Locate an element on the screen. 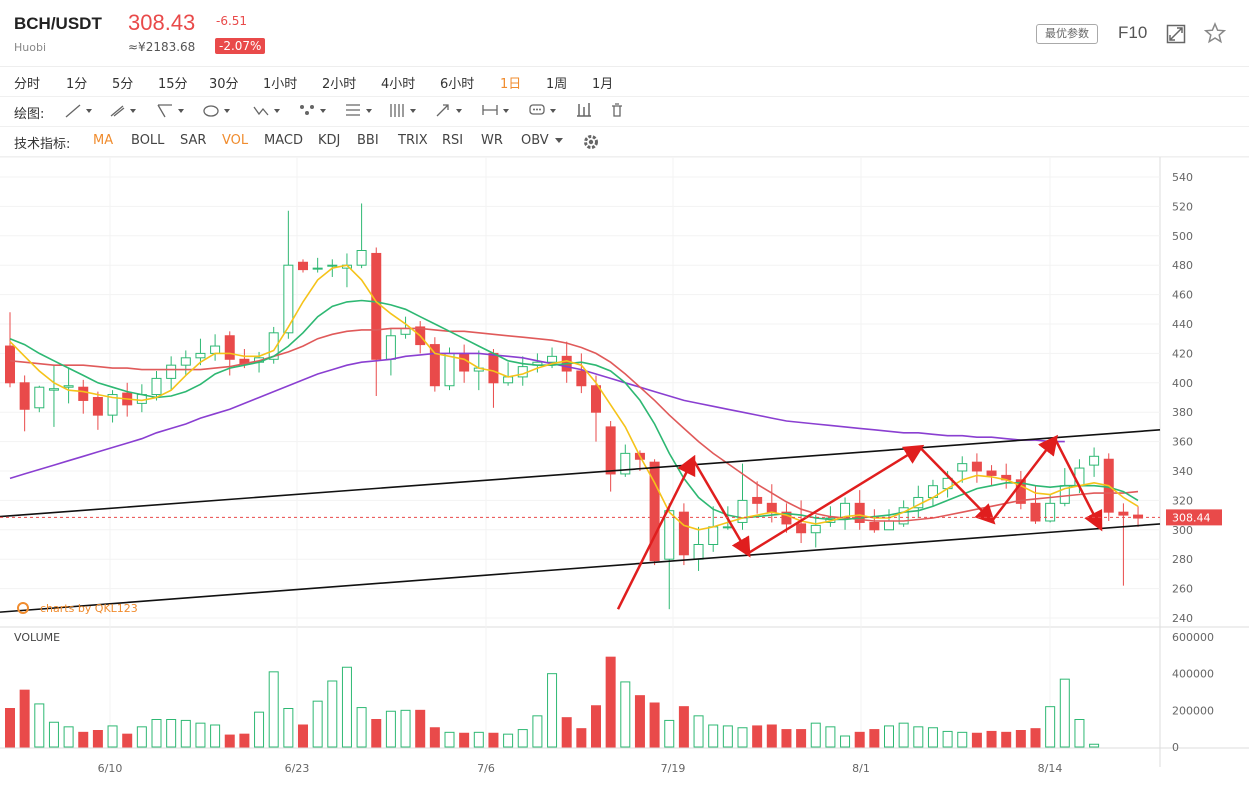 The image size is (1249, 790). interval-3: 15分 is located at coordinates (173, 84).